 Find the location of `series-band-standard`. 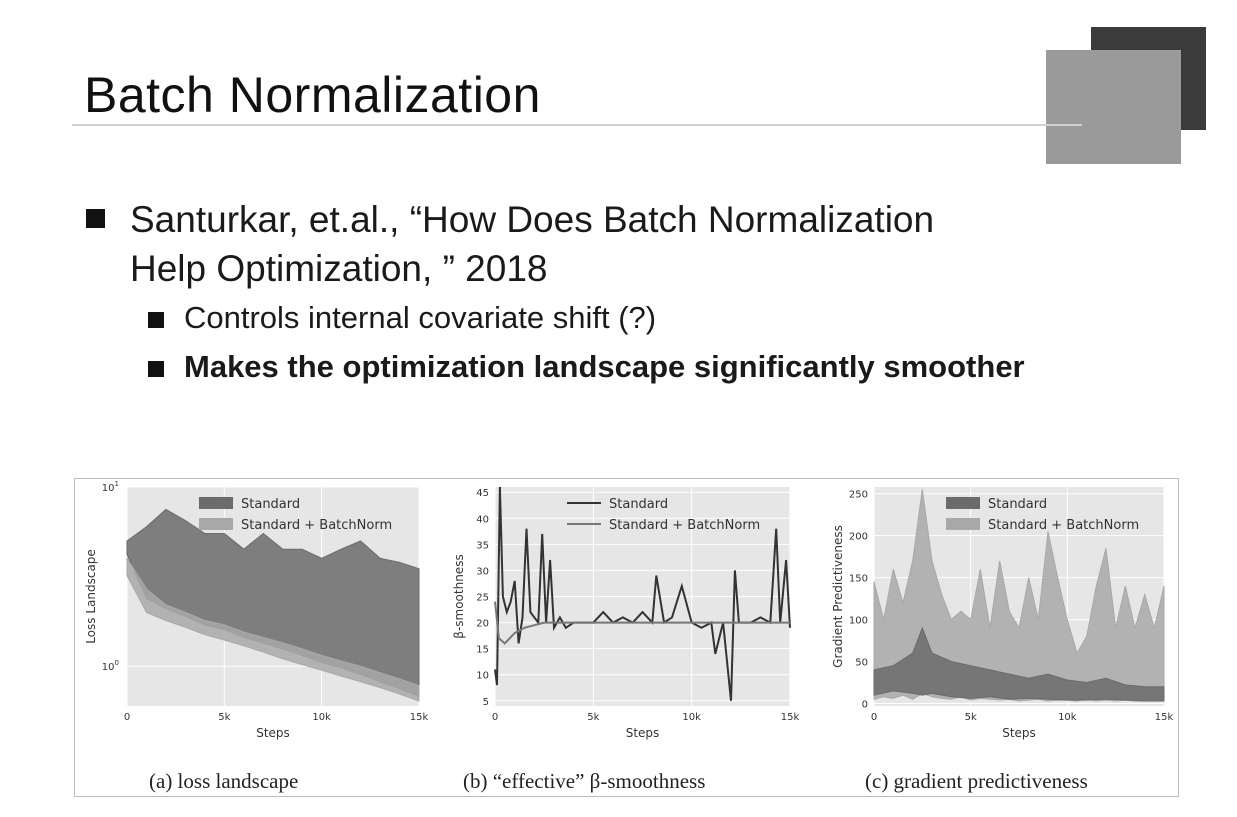

series-band-standard is located at coordinates (1019, 664).